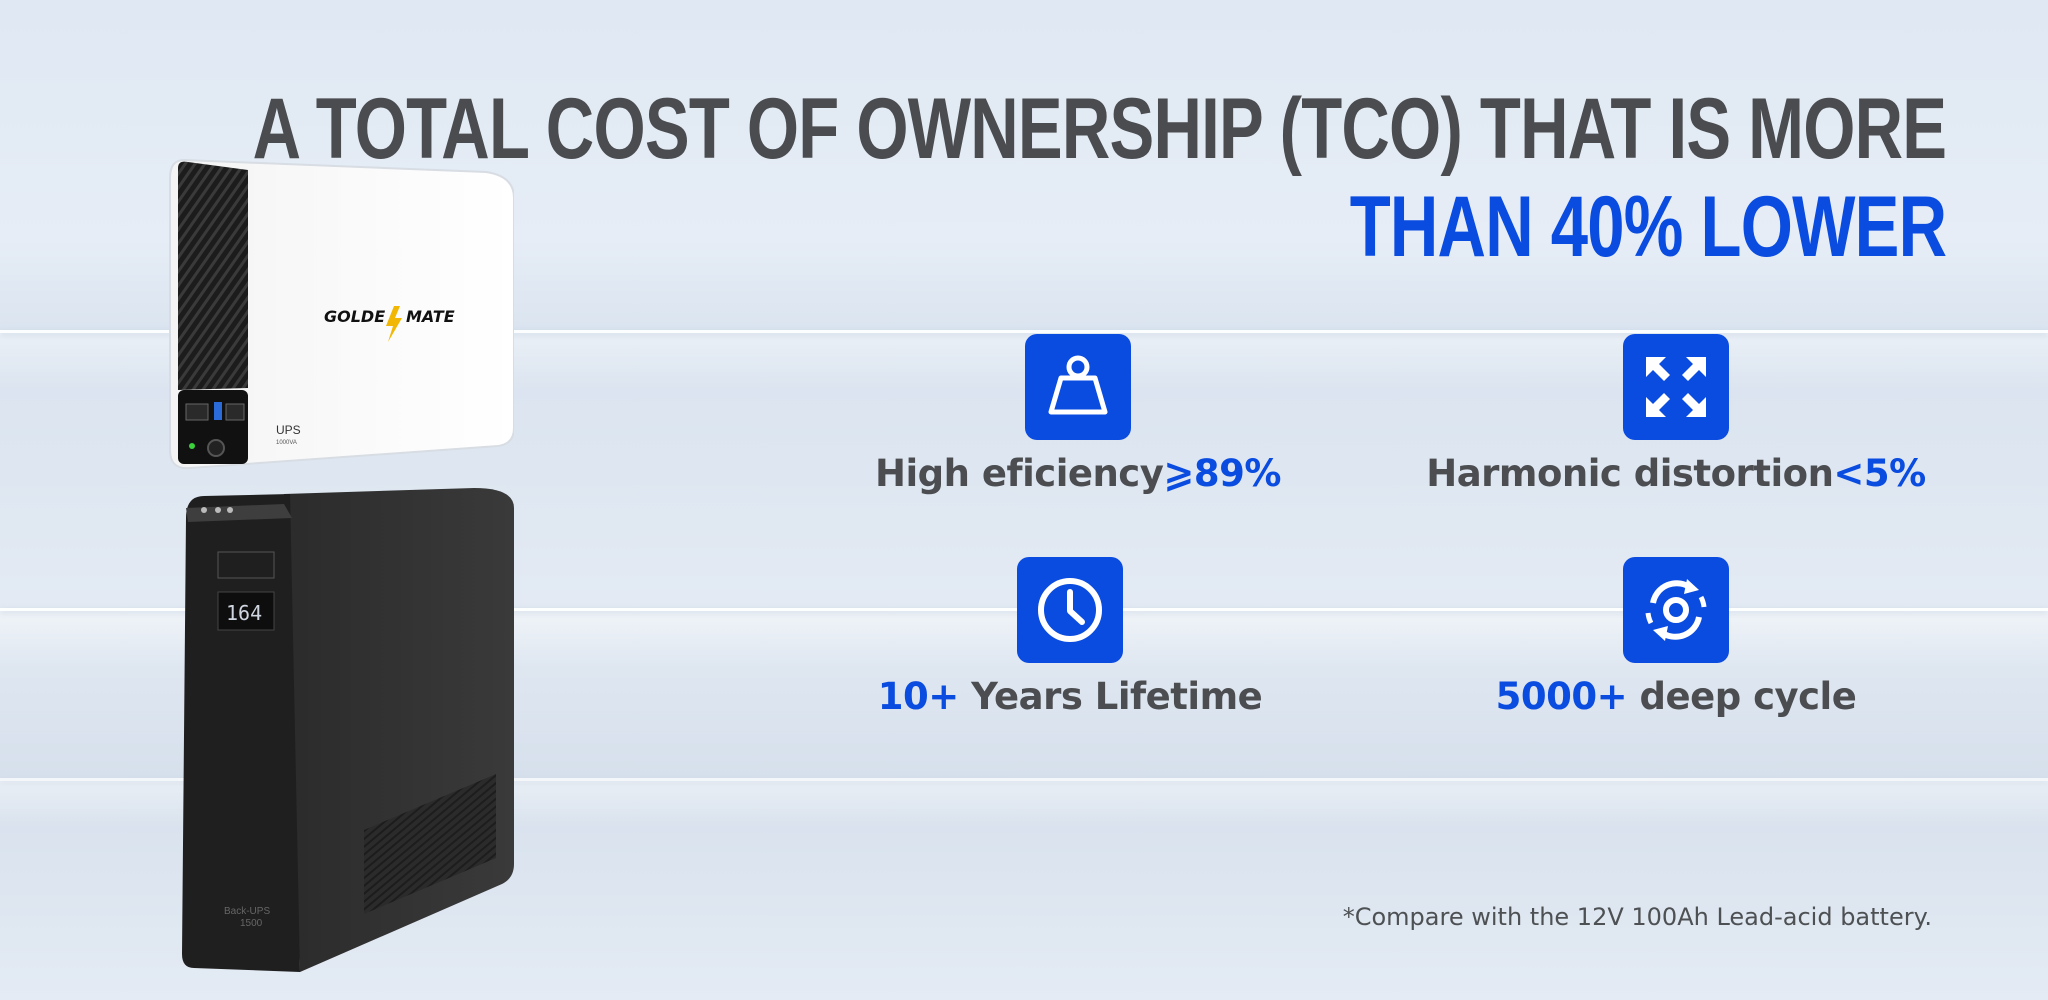 The height and width of the screenshot is (1000, 2048). Describe the element at coordinates (918, 696) in the screenshot. I see `feature-lifetime-value: 10+` at that location.